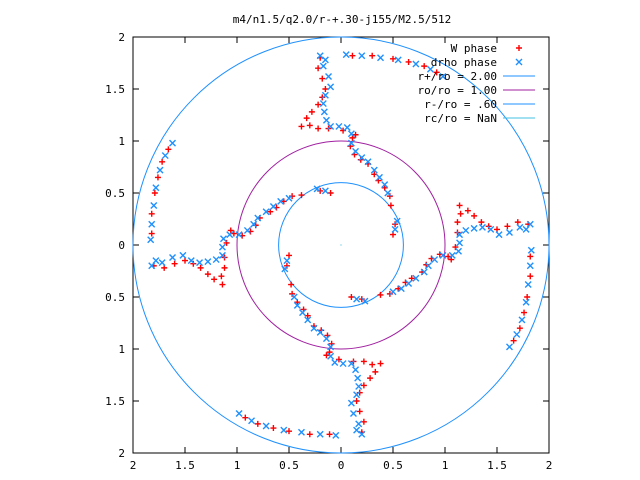 The image size is (640, 480). Describe the element at coordinates (460, 104) in the screenshot. I see `legend-label: r-/ro = .60` at that location.